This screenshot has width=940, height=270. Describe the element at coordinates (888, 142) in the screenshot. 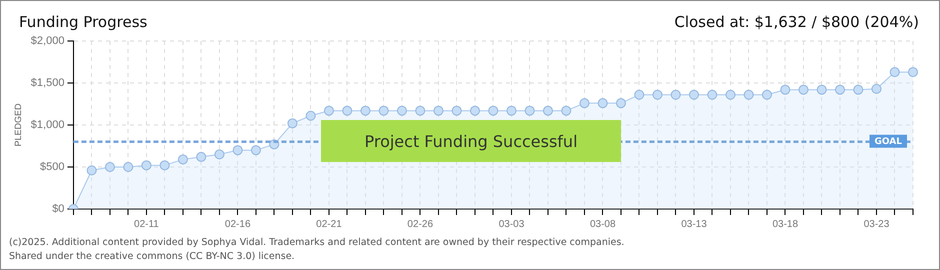

I see `ref-line-label: GOAL` at that location.